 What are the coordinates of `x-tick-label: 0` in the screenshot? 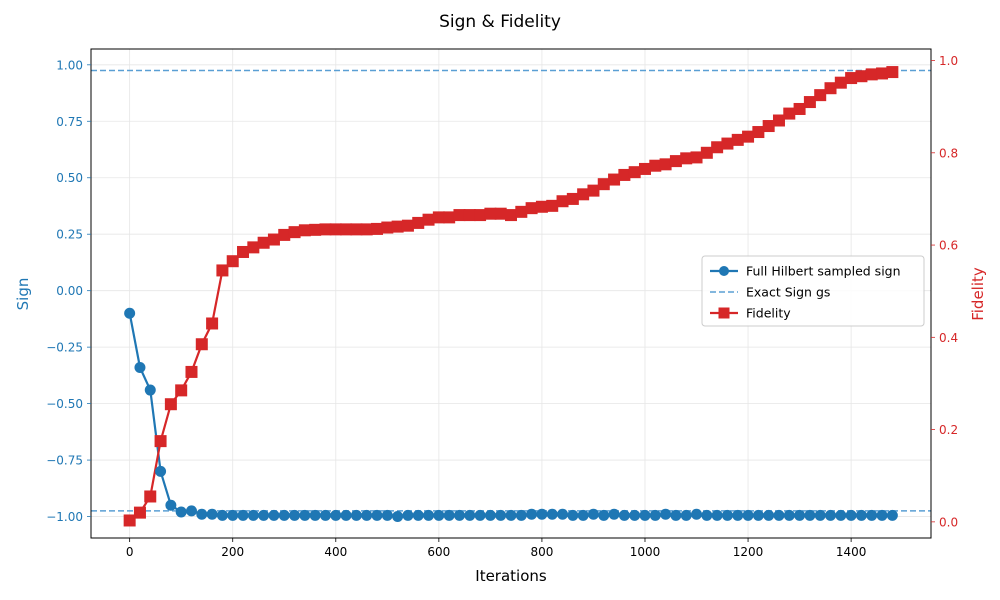 It's located at (130, 552).